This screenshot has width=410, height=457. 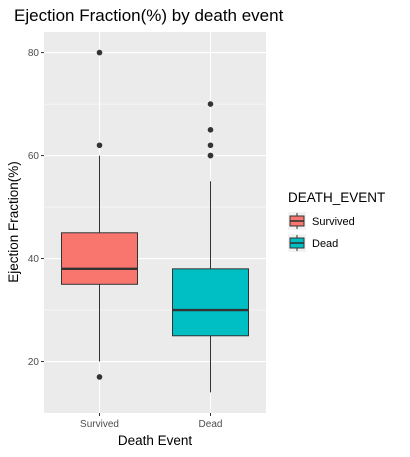 What do you see at coordinates (34, 156) in the screenshot?
I see `y-tick-label: 60` at bounding box center [34, 156].